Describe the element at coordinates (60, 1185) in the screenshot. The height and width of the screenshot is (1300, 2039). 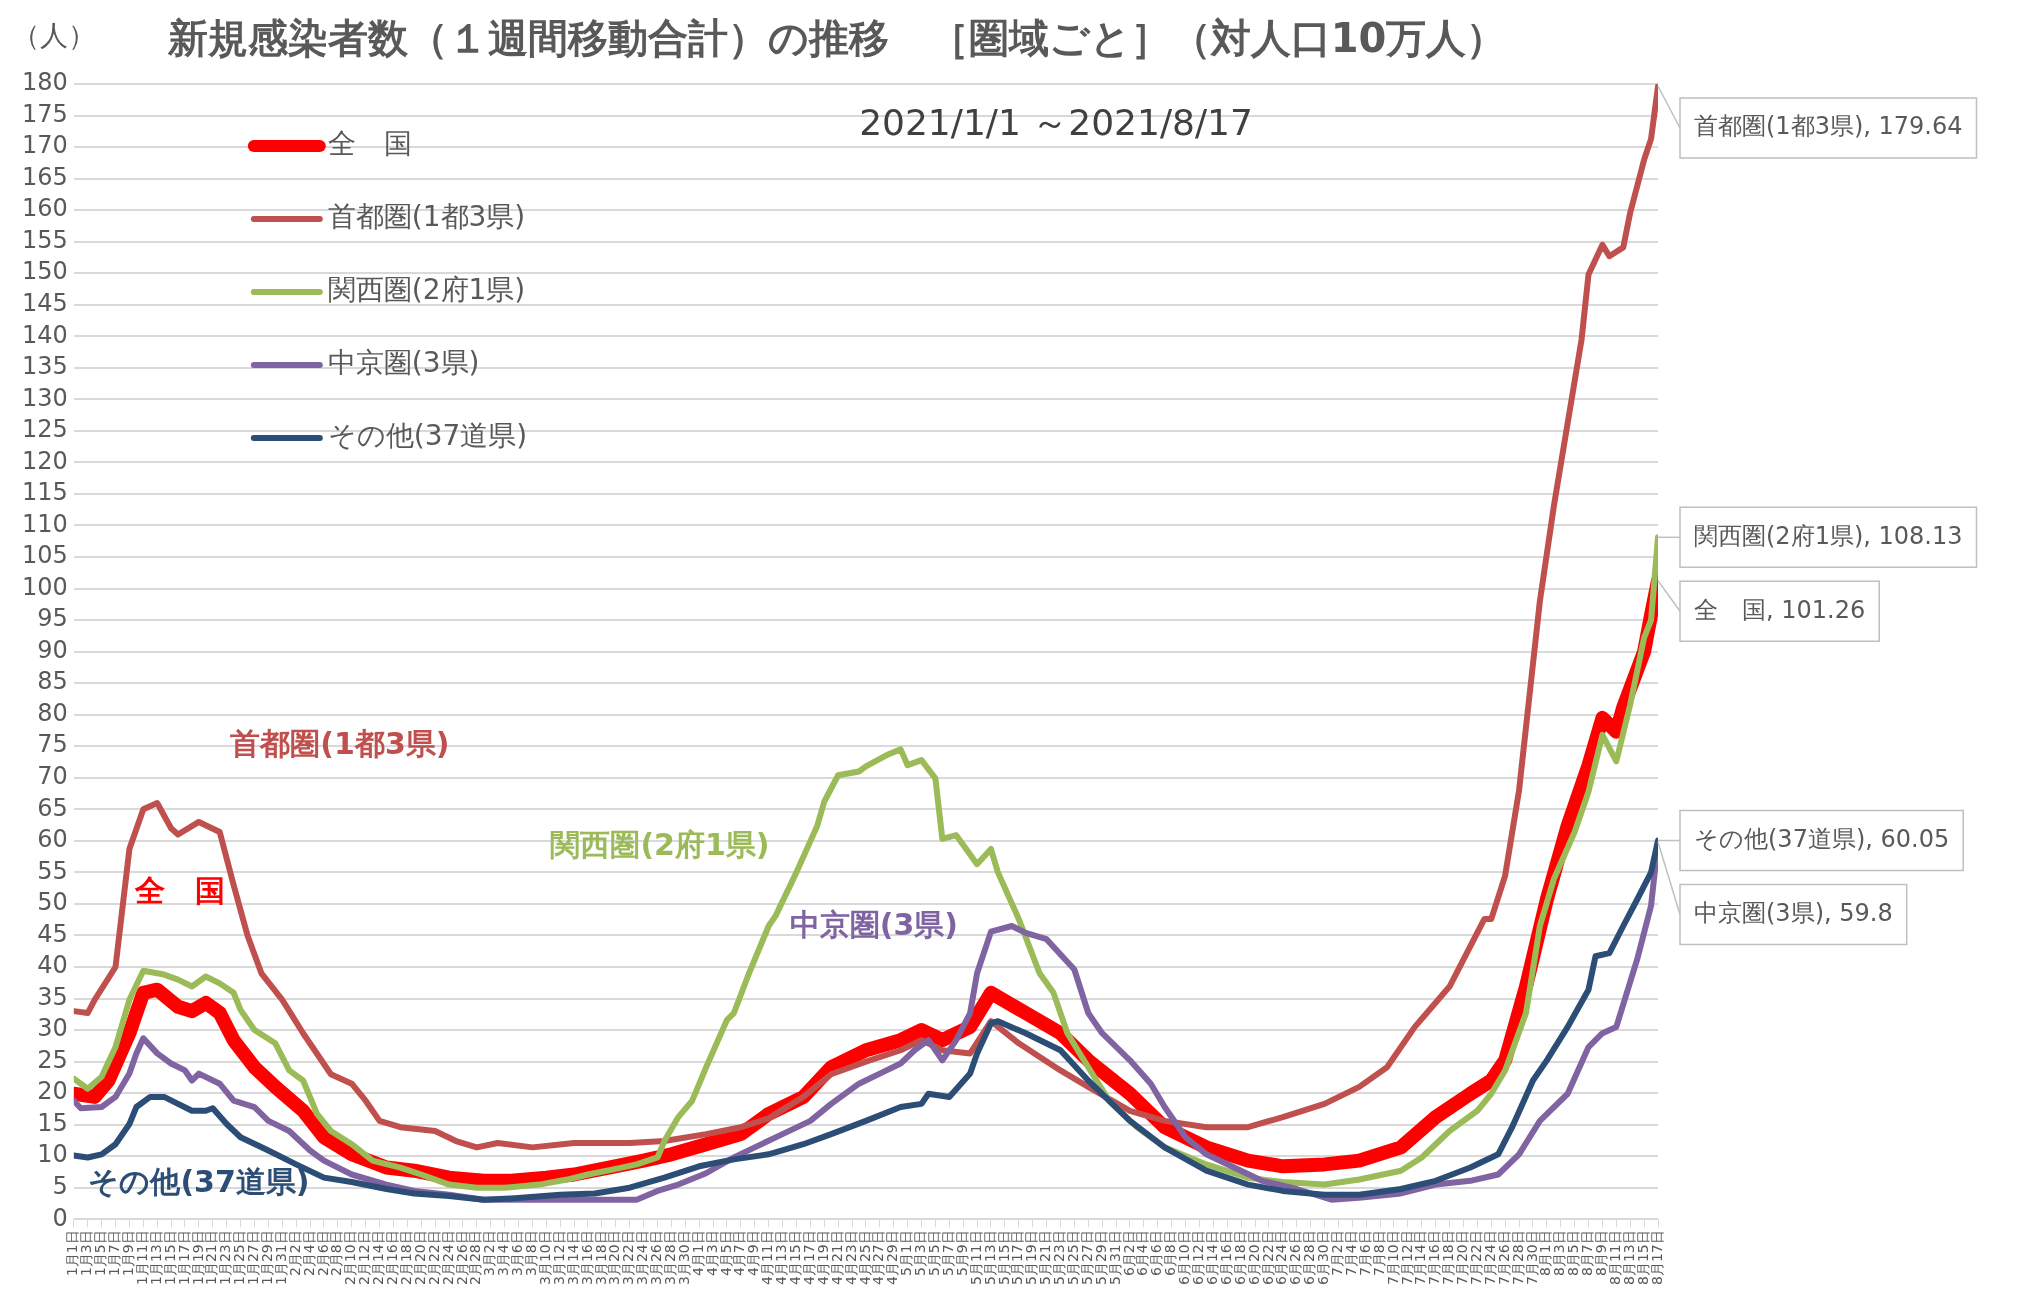
I see `y-tick-label: 5` at that location.